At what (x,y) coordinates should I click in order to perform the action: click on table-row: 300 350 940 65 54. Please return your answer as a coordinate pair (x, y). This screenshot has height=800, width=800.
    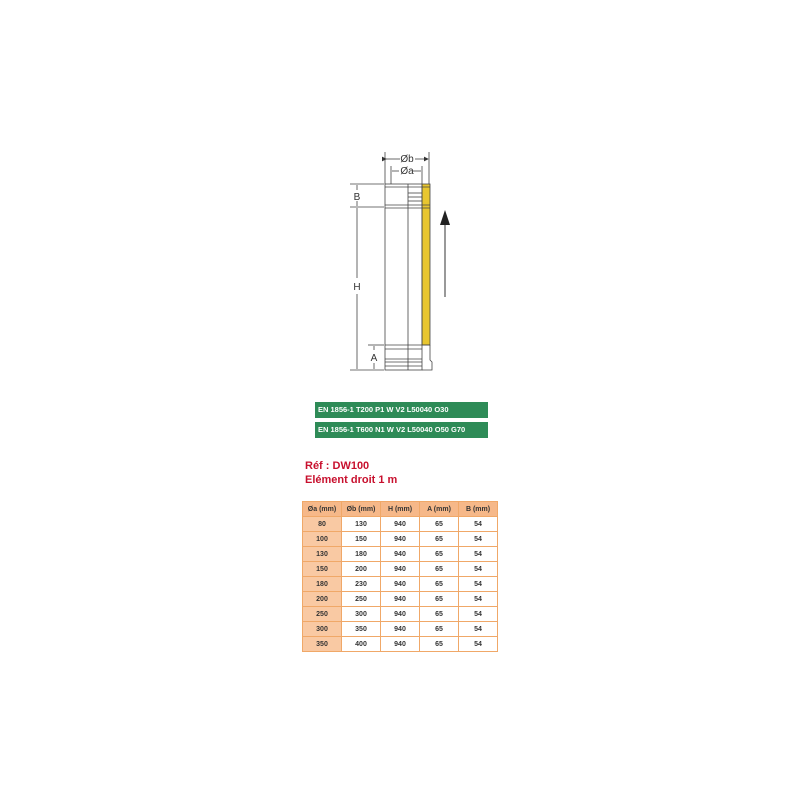
    Looking at the image, I should click on (400, 629).